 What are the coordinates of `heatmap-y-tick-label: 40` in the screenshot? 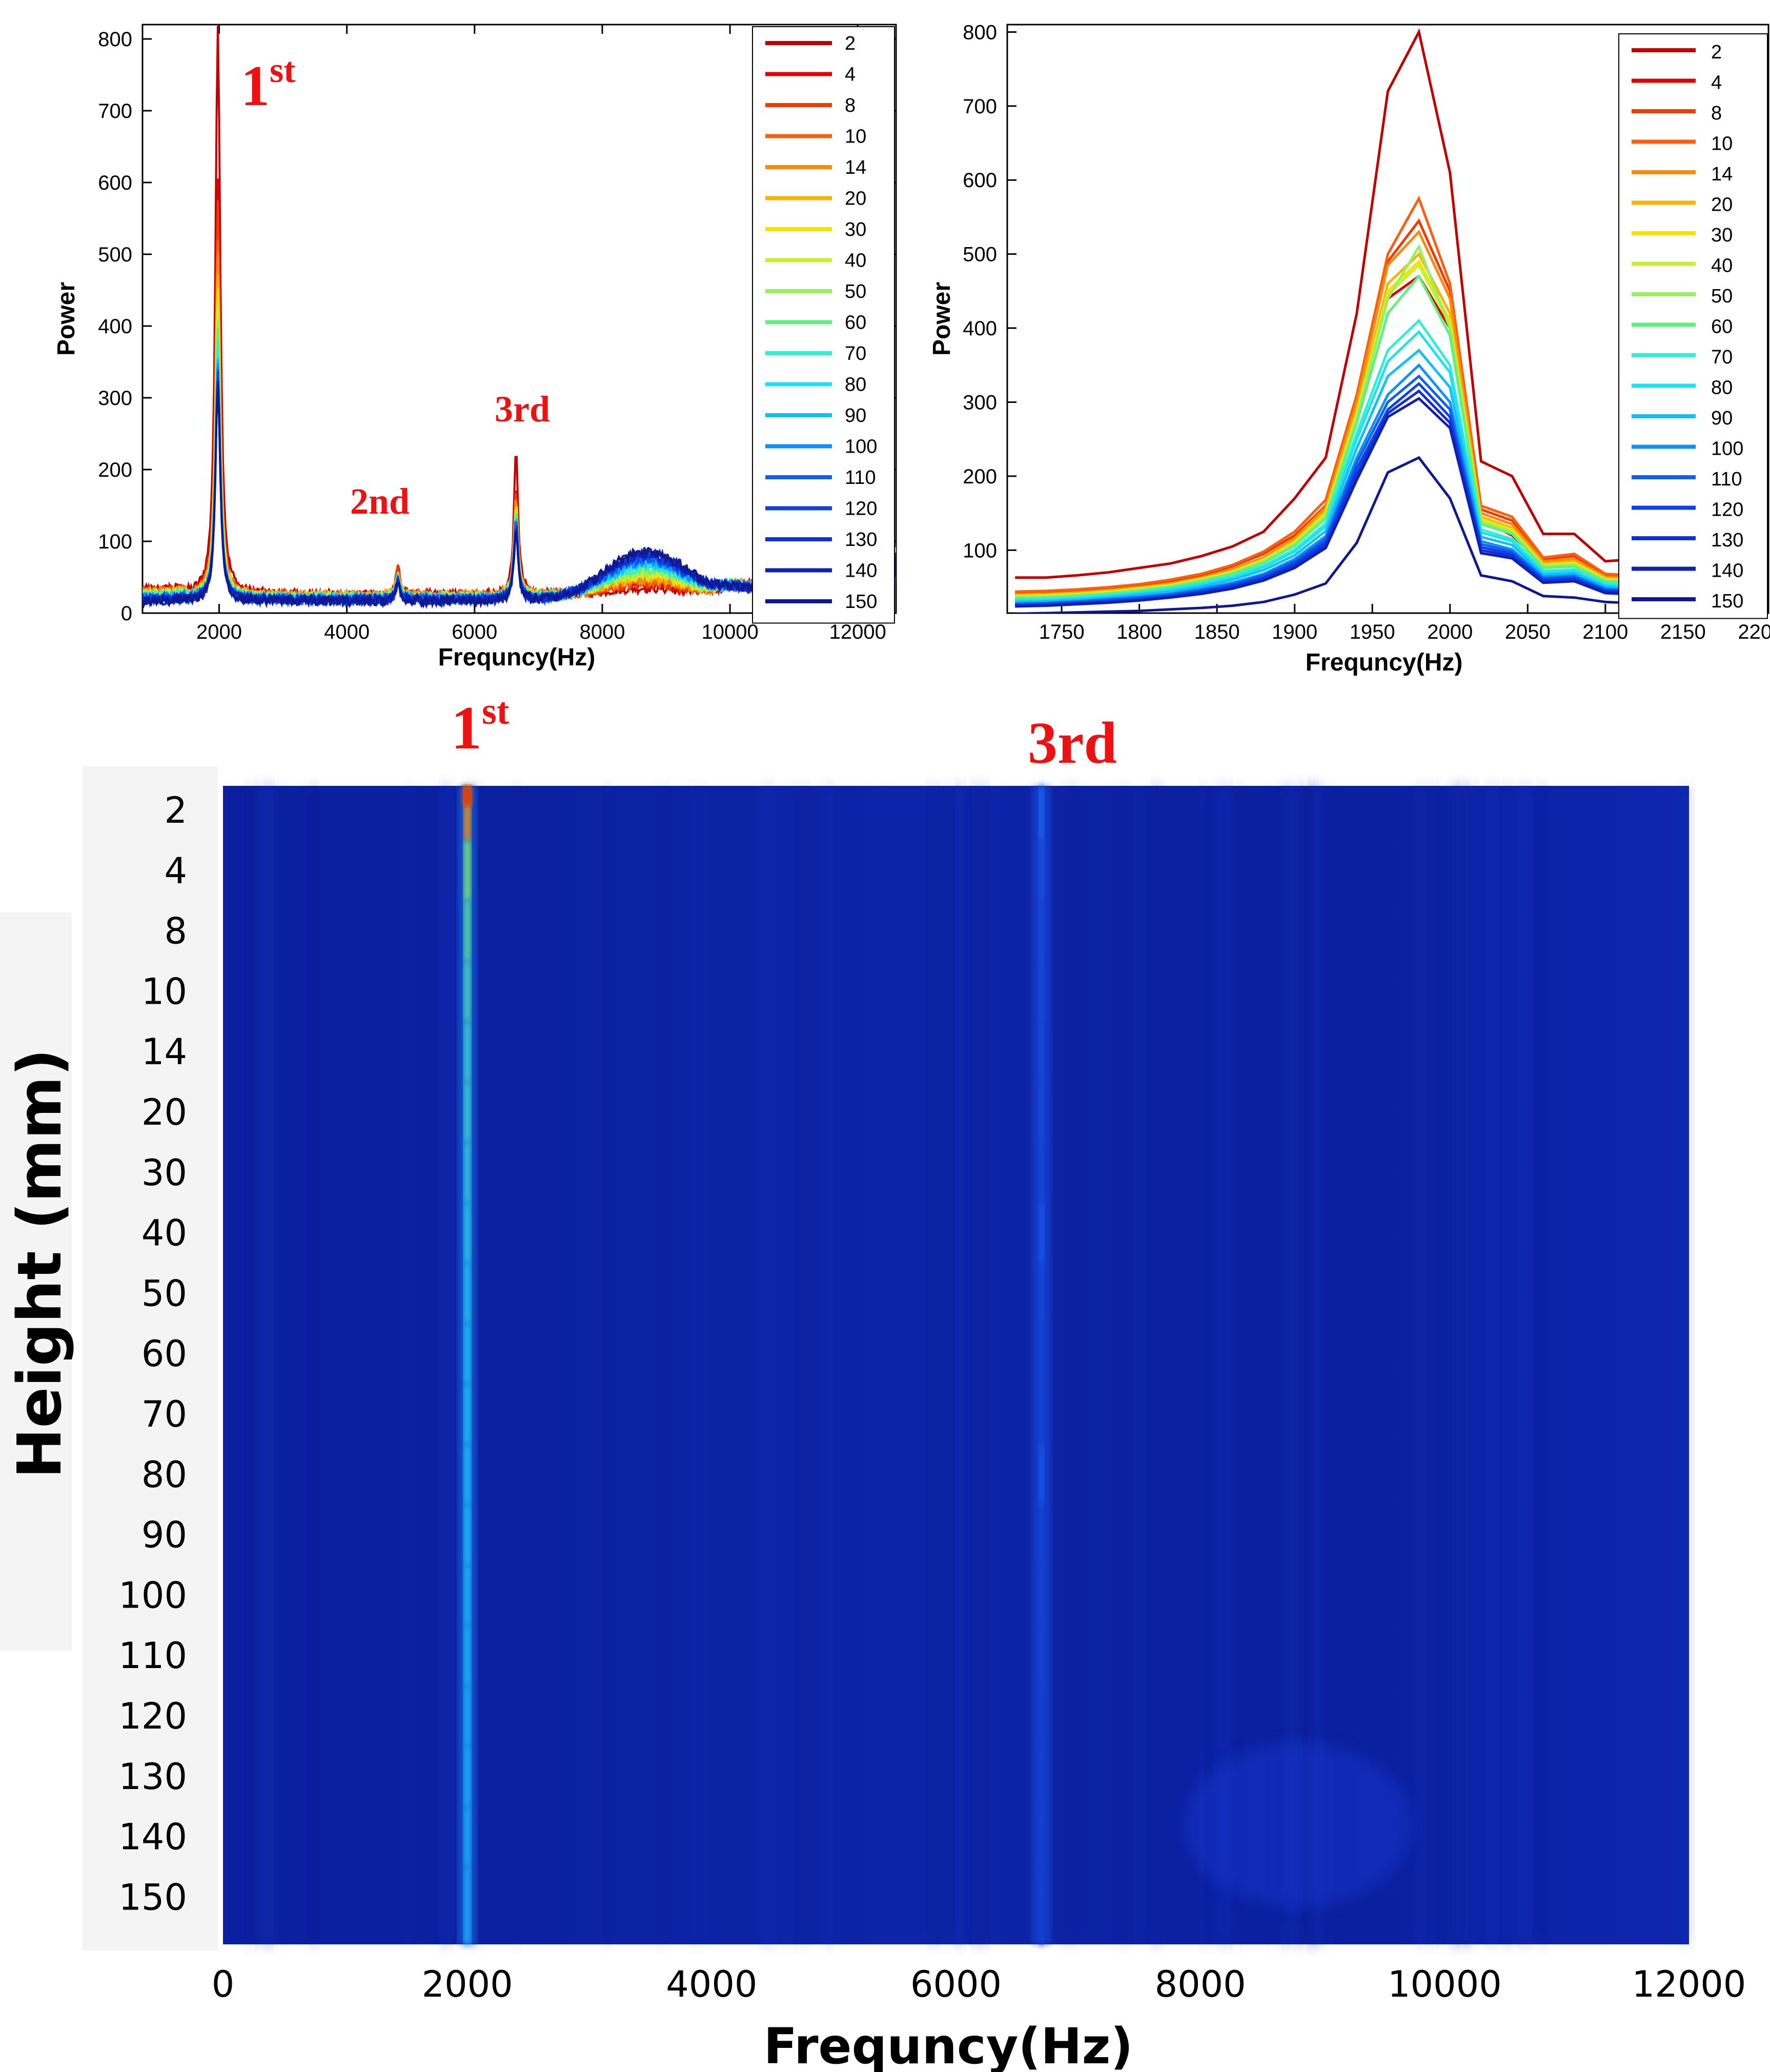 It's located at (164, 1233).